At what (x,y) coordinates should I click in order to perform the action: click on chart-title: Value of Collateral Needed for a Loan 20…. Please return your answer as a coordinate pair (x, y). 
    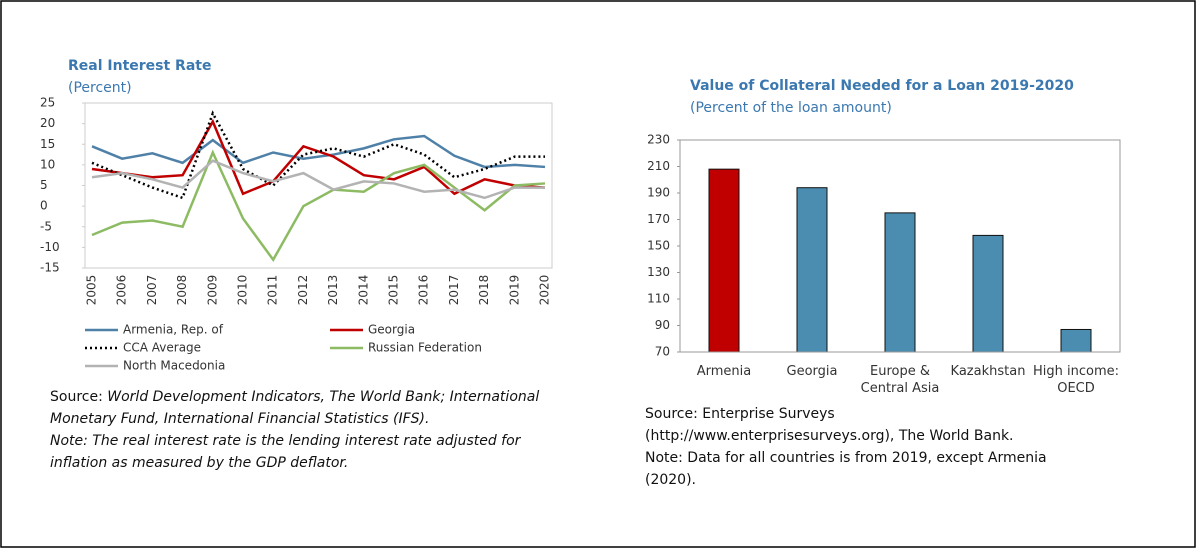
    Looking at the image, I should click on (882, 86).